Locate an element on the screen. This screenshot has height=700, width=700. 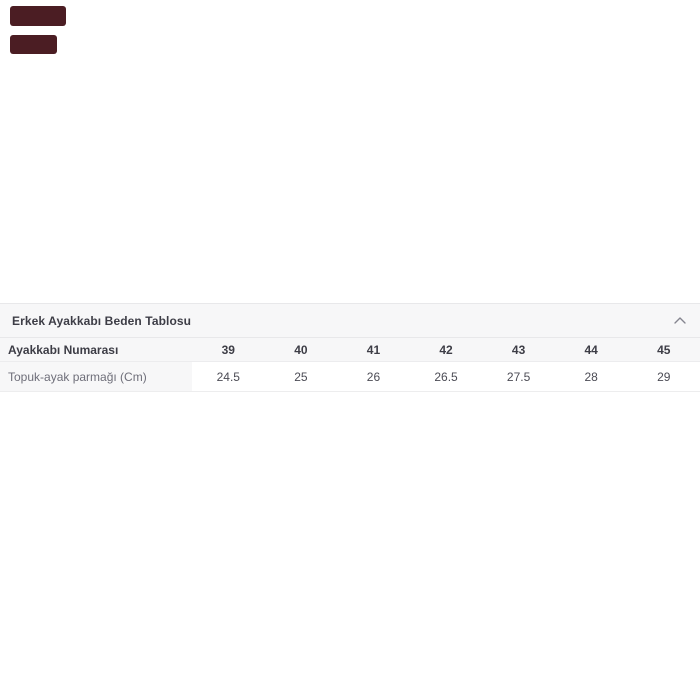
table-cell: 41 is located at coordinates (373, 349).